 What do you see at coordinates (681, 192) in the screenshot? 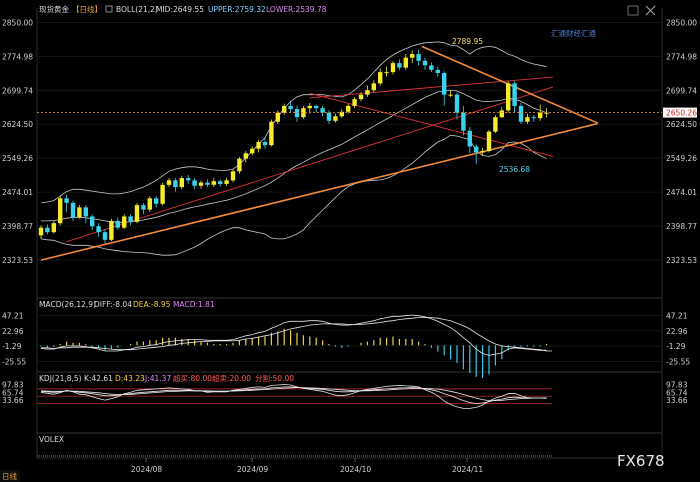
I see `price-tick-right: 2474.01` at bounding box center [681, 192].